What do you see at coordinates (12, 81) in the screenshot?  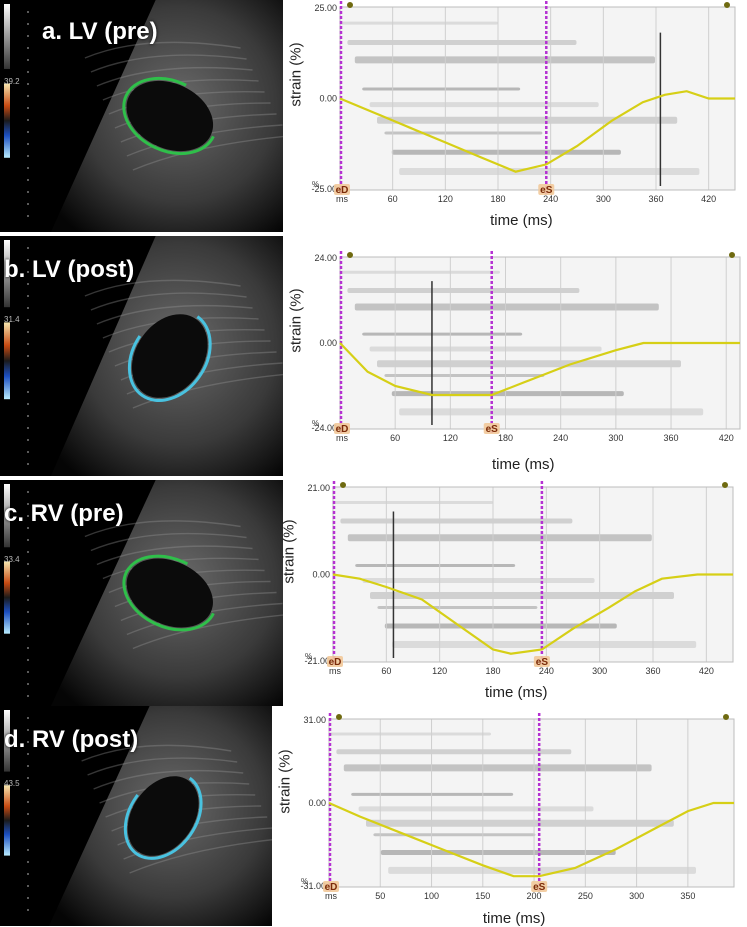 I see `color-scale-value: 39.2` at bounding box center [12, 81].